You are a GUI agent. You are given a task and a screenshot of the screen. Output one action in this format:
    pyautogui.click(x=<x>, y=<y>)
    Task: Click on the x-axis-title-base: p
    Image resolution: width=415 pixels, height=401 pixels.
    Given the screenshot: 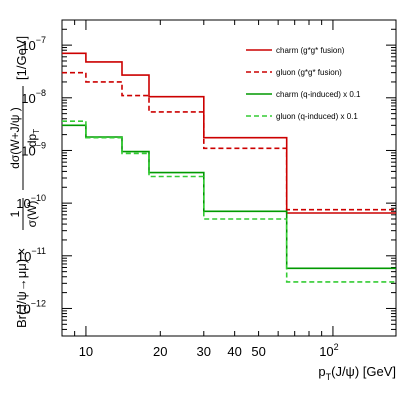 What is the action you would take?
    pyautogui.click(x=321, y=371)
    